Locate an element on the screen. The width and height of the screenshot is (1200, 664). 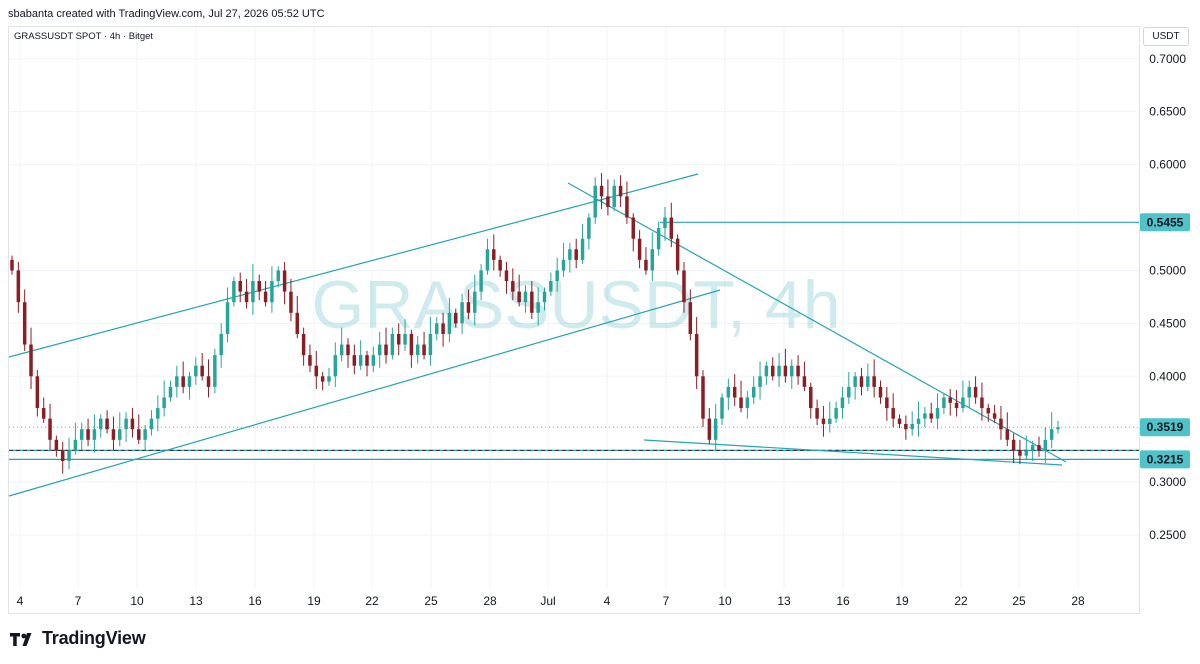
x-tick-label: 4 is located at coordinates (20, 601).